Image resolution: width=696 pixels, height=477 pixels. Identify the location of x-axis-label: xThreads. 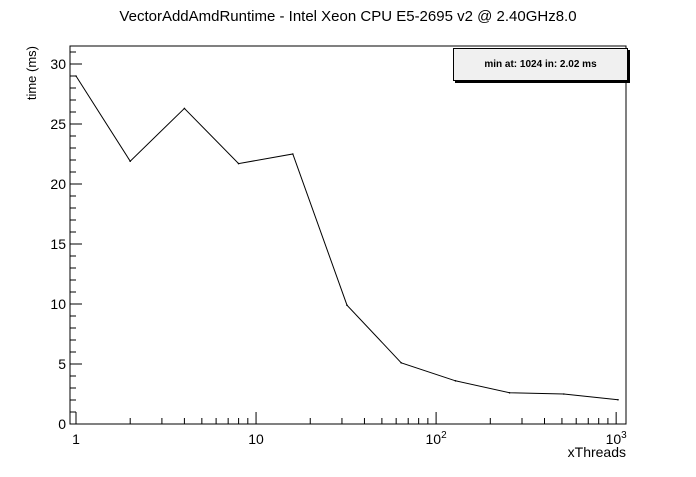
(597, 452).